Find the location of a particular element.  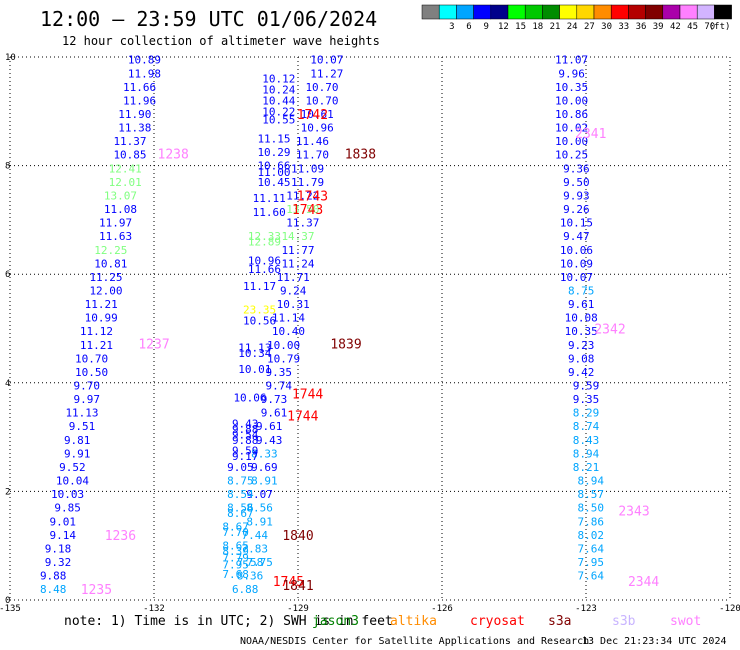

wave-height-label: 10.08 is located at coordinates (581, 318).